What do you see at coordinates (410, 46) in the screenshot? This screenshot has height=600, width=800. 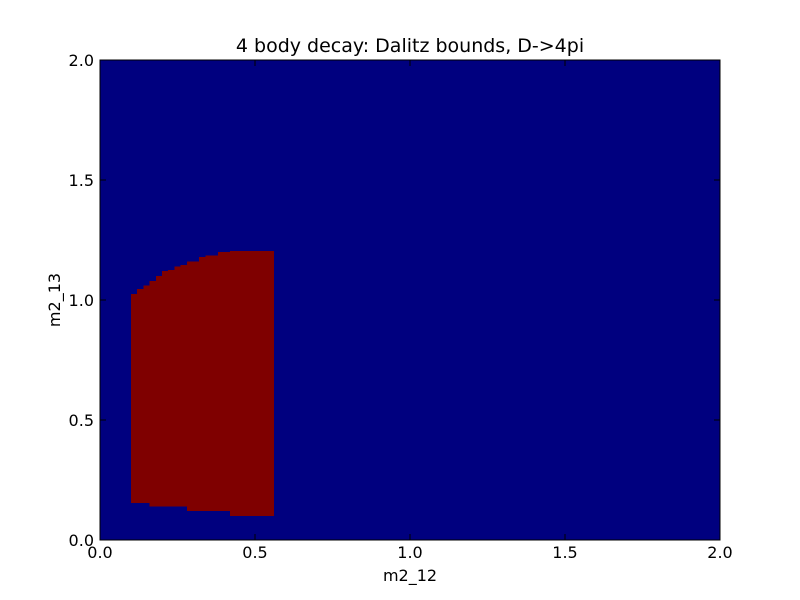 I see `chart-title: 4 body decay: Dalitz bounds, D->4pi` at bounding box center [410, 46].